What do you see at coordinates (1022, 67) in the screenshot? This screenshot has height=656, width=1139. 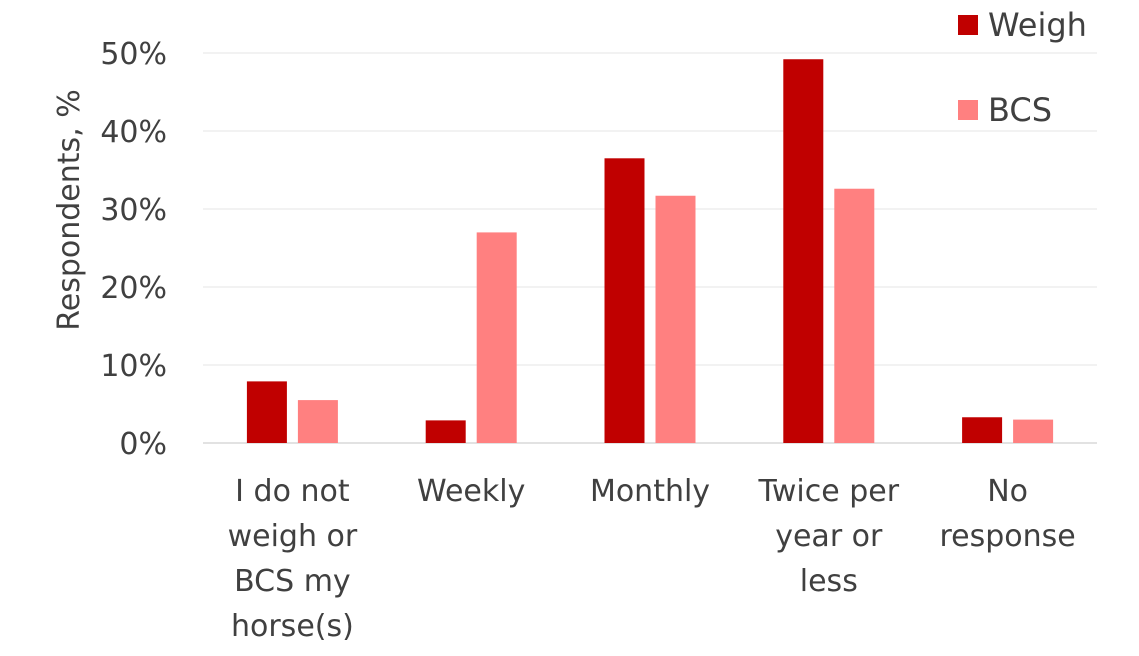 I see `legend: Weigh BCS` at bounding box center [1022, 67].